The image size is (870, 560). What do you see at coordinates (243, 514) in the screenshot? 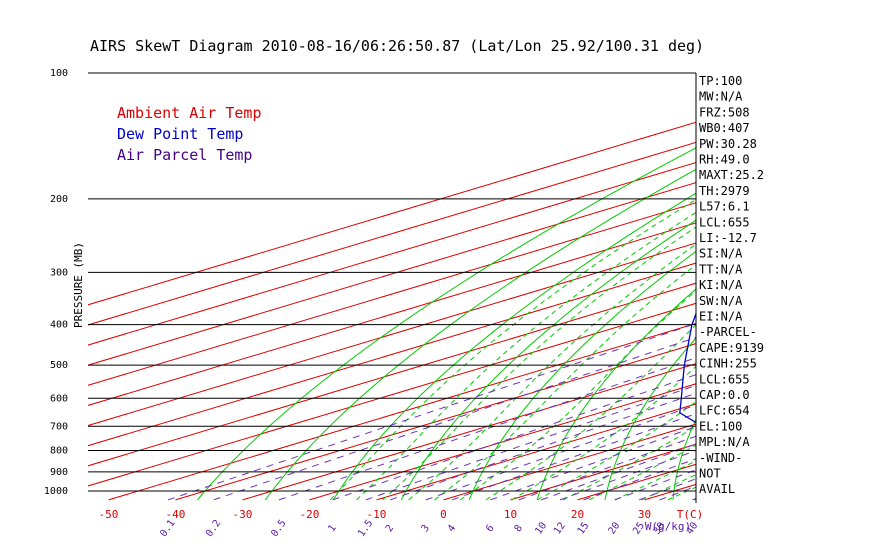
I see `bottom-temp-tick-label: -30` at bounding box center [243, 514].